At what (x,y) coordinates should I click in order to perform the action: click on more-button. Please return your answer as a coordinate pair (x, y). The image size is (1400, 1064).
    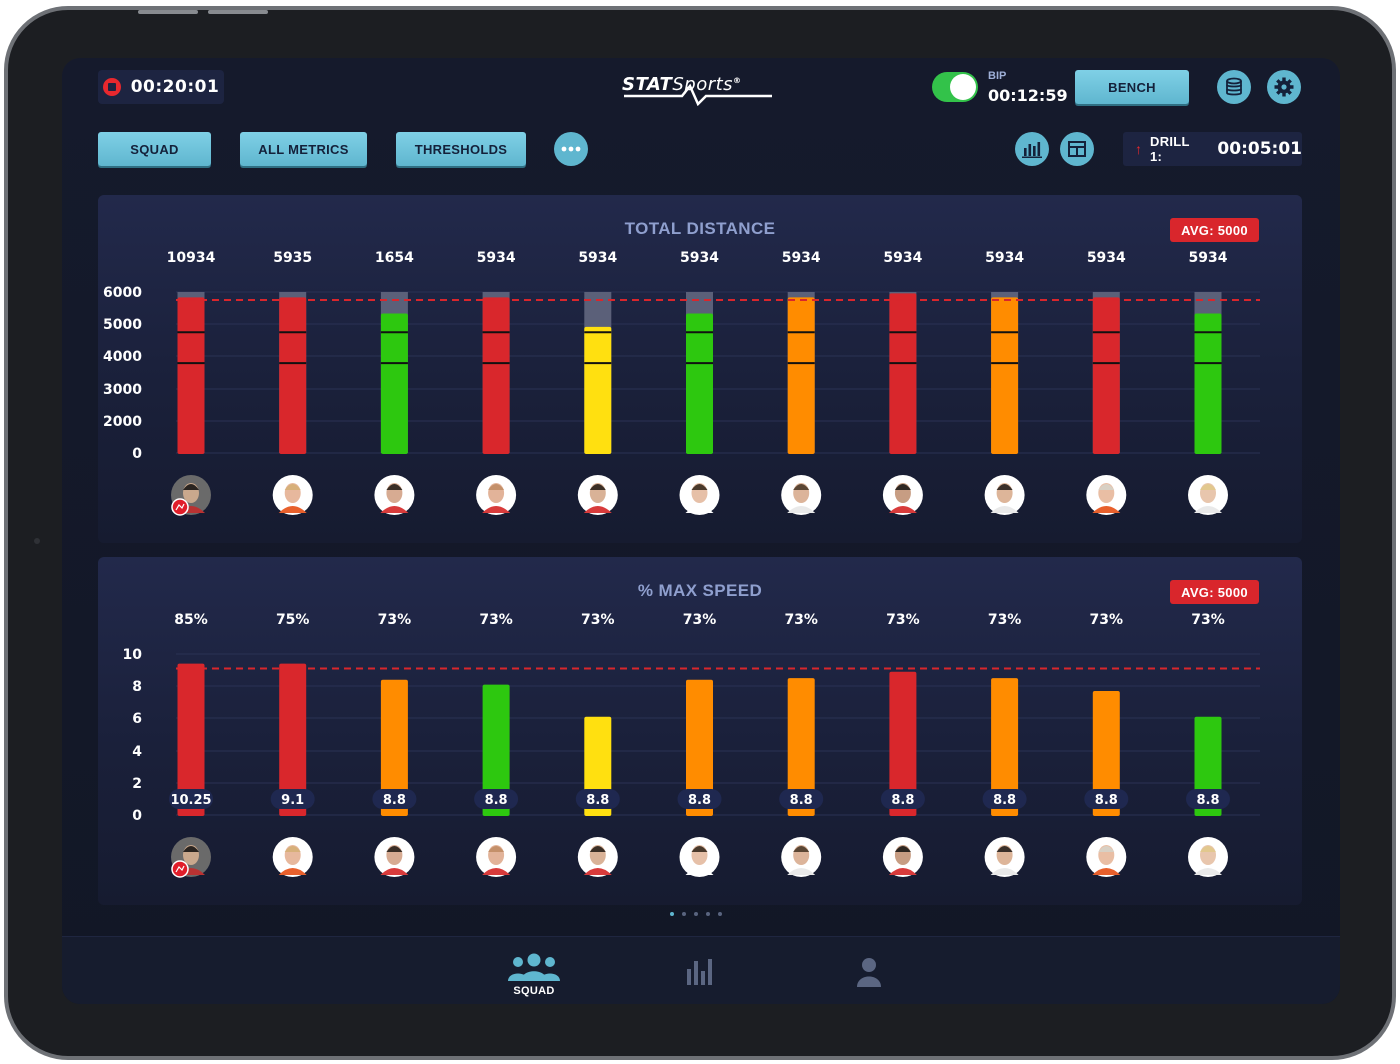
    Looking at the image, I should click on (571, 149).